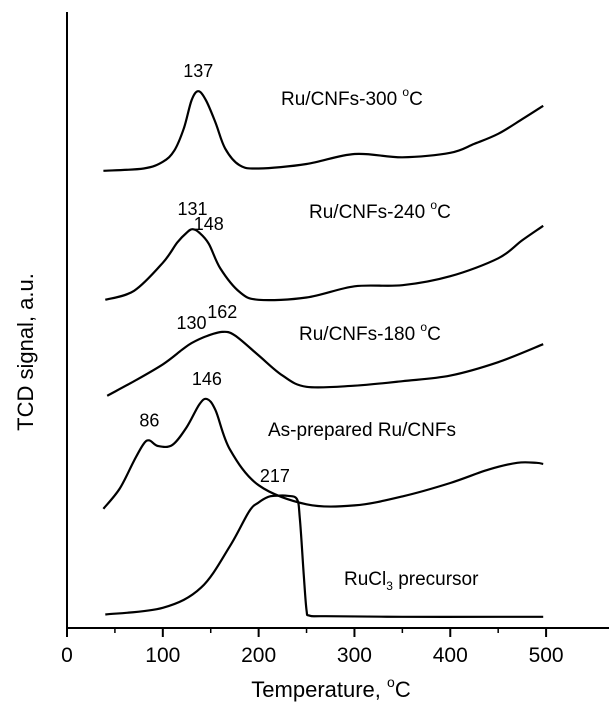 This screenshot has width=609, height=702. What do you see at coordinates (192, 209) in the screenshot?
I see `peak-label: 131` at bounding box center [192, 209].